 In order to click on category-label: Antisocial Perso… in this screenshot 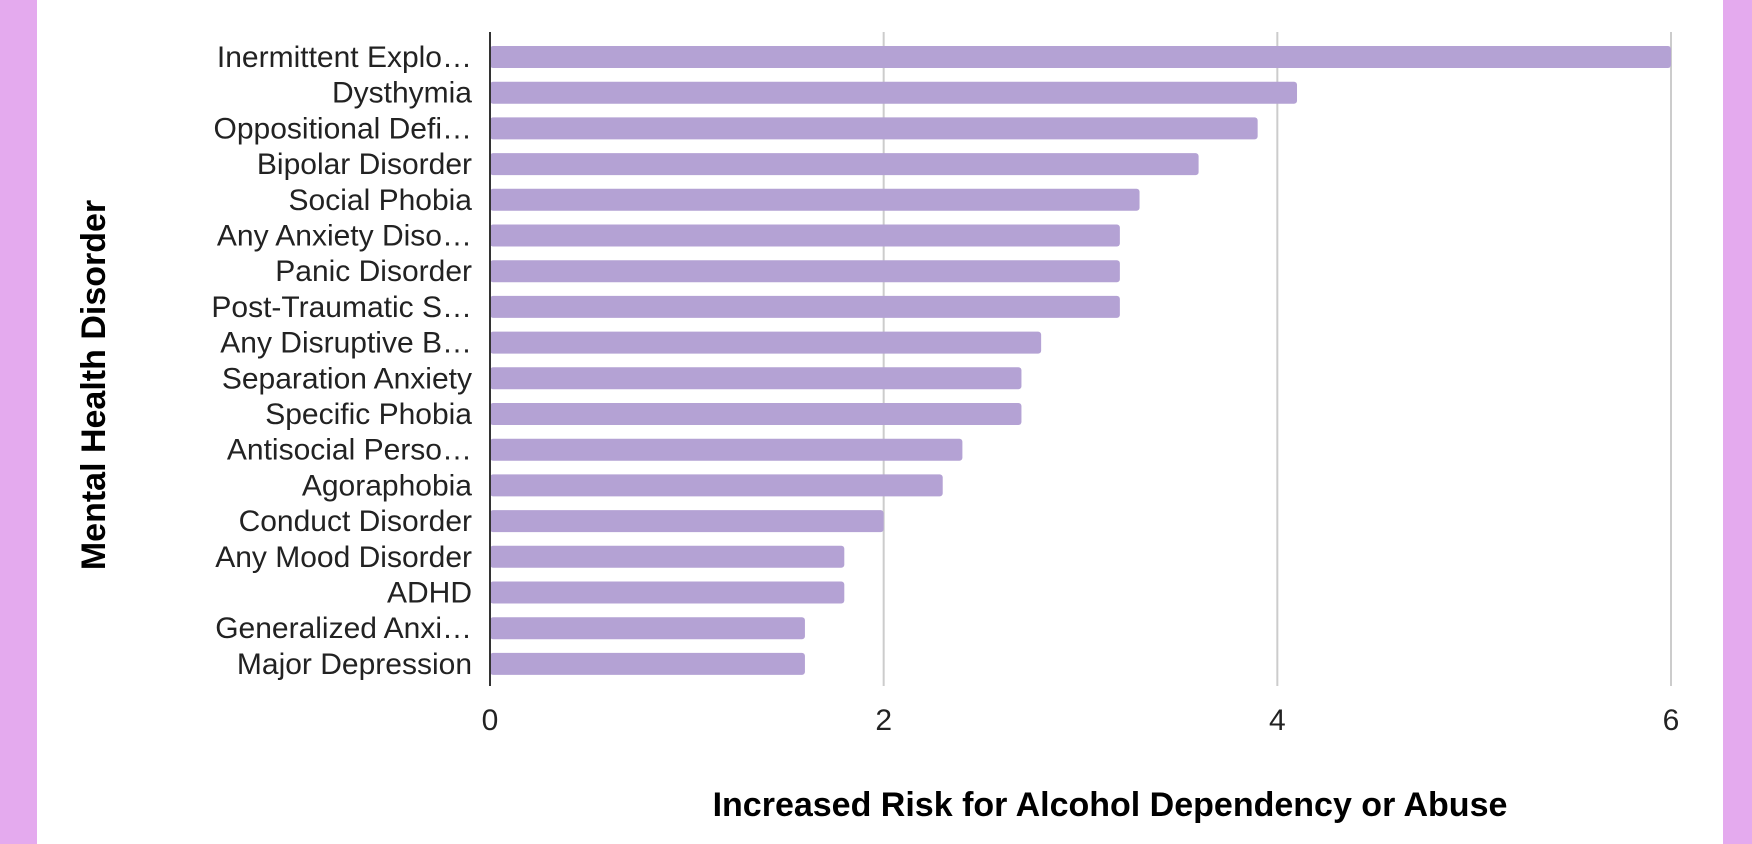, I will do `click(349, 450)`.